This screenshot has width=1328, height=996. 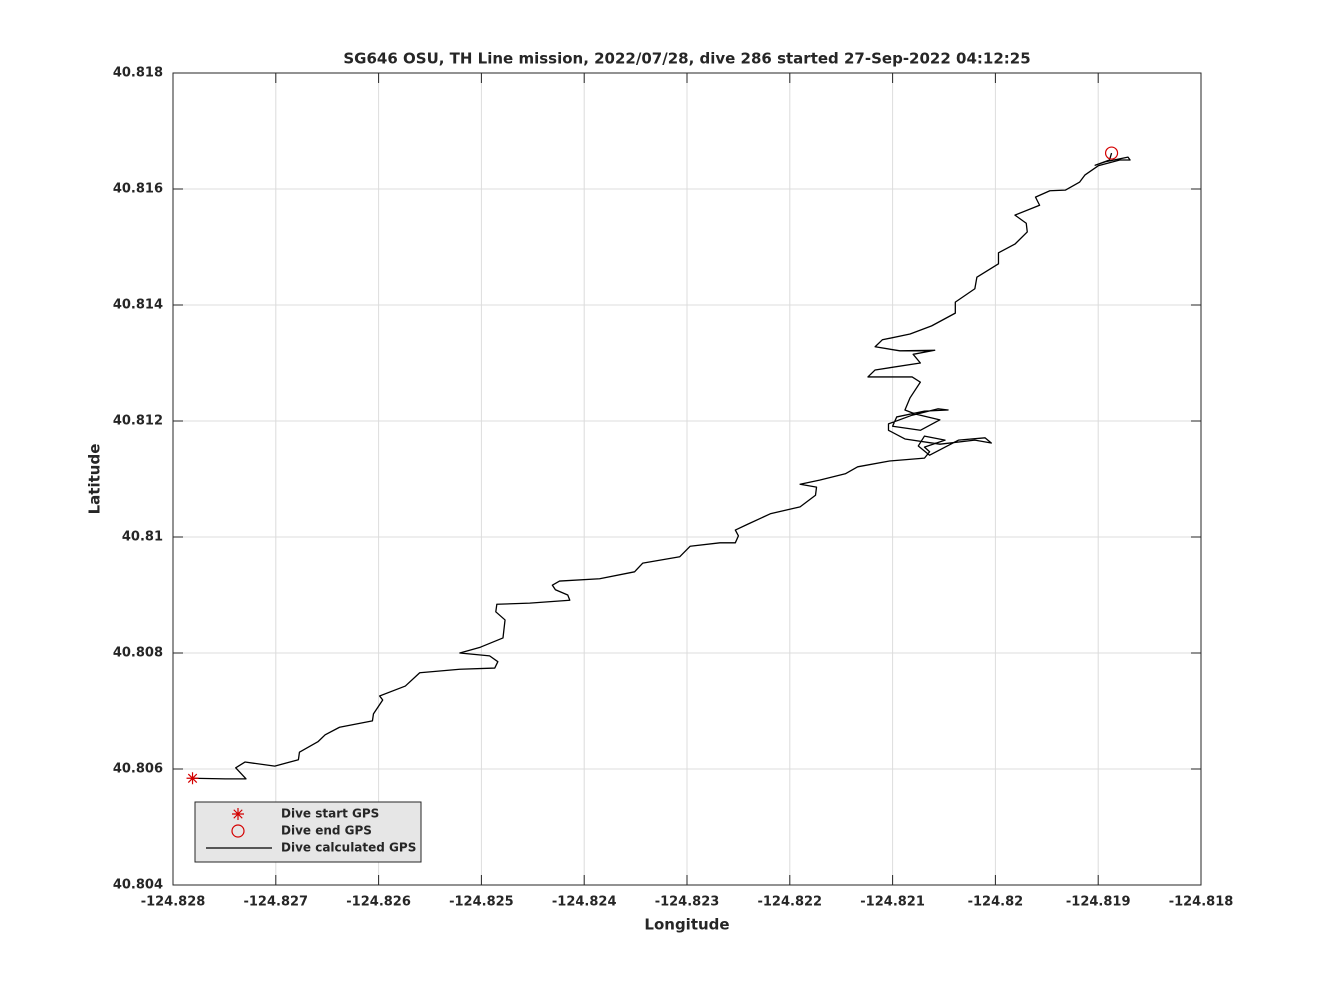 I want to click on y-tick-label: 40.814, so click(x=138, y=305).